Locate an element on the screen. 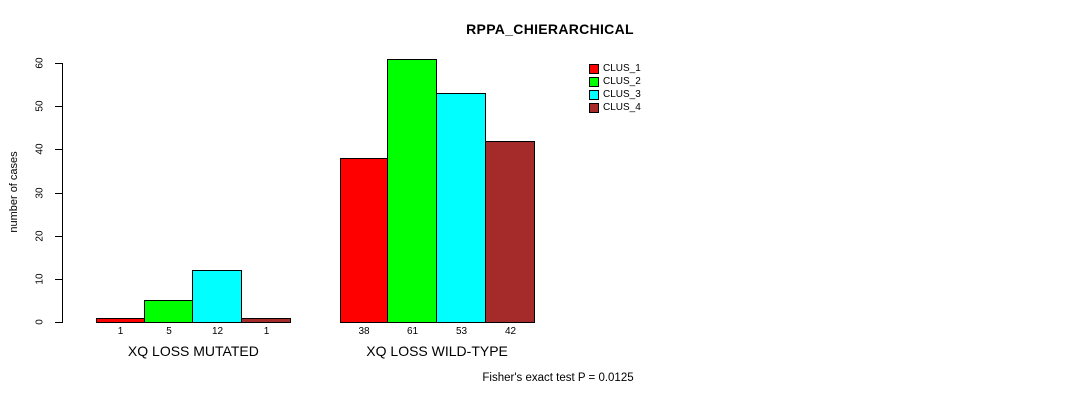 This screenshot has width=1090, height=400. bar-clus-3-xq-loss-wild-type is located at coordinates (461, 208).